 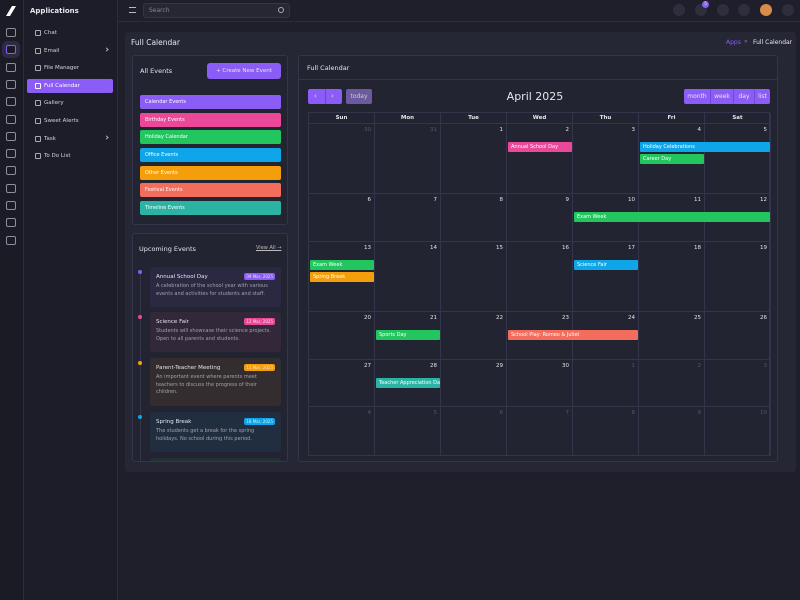 What do you see at coordinates (70, 51) in the screenshot?
I see `menu-item: Email` at bounding box center [70, 51].